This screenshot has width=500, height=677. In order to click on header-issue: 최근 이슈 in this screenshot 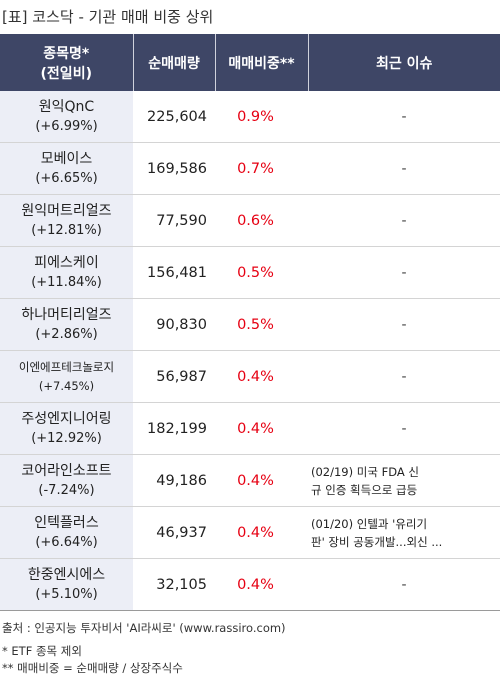, I will do `click(404, 62)`.